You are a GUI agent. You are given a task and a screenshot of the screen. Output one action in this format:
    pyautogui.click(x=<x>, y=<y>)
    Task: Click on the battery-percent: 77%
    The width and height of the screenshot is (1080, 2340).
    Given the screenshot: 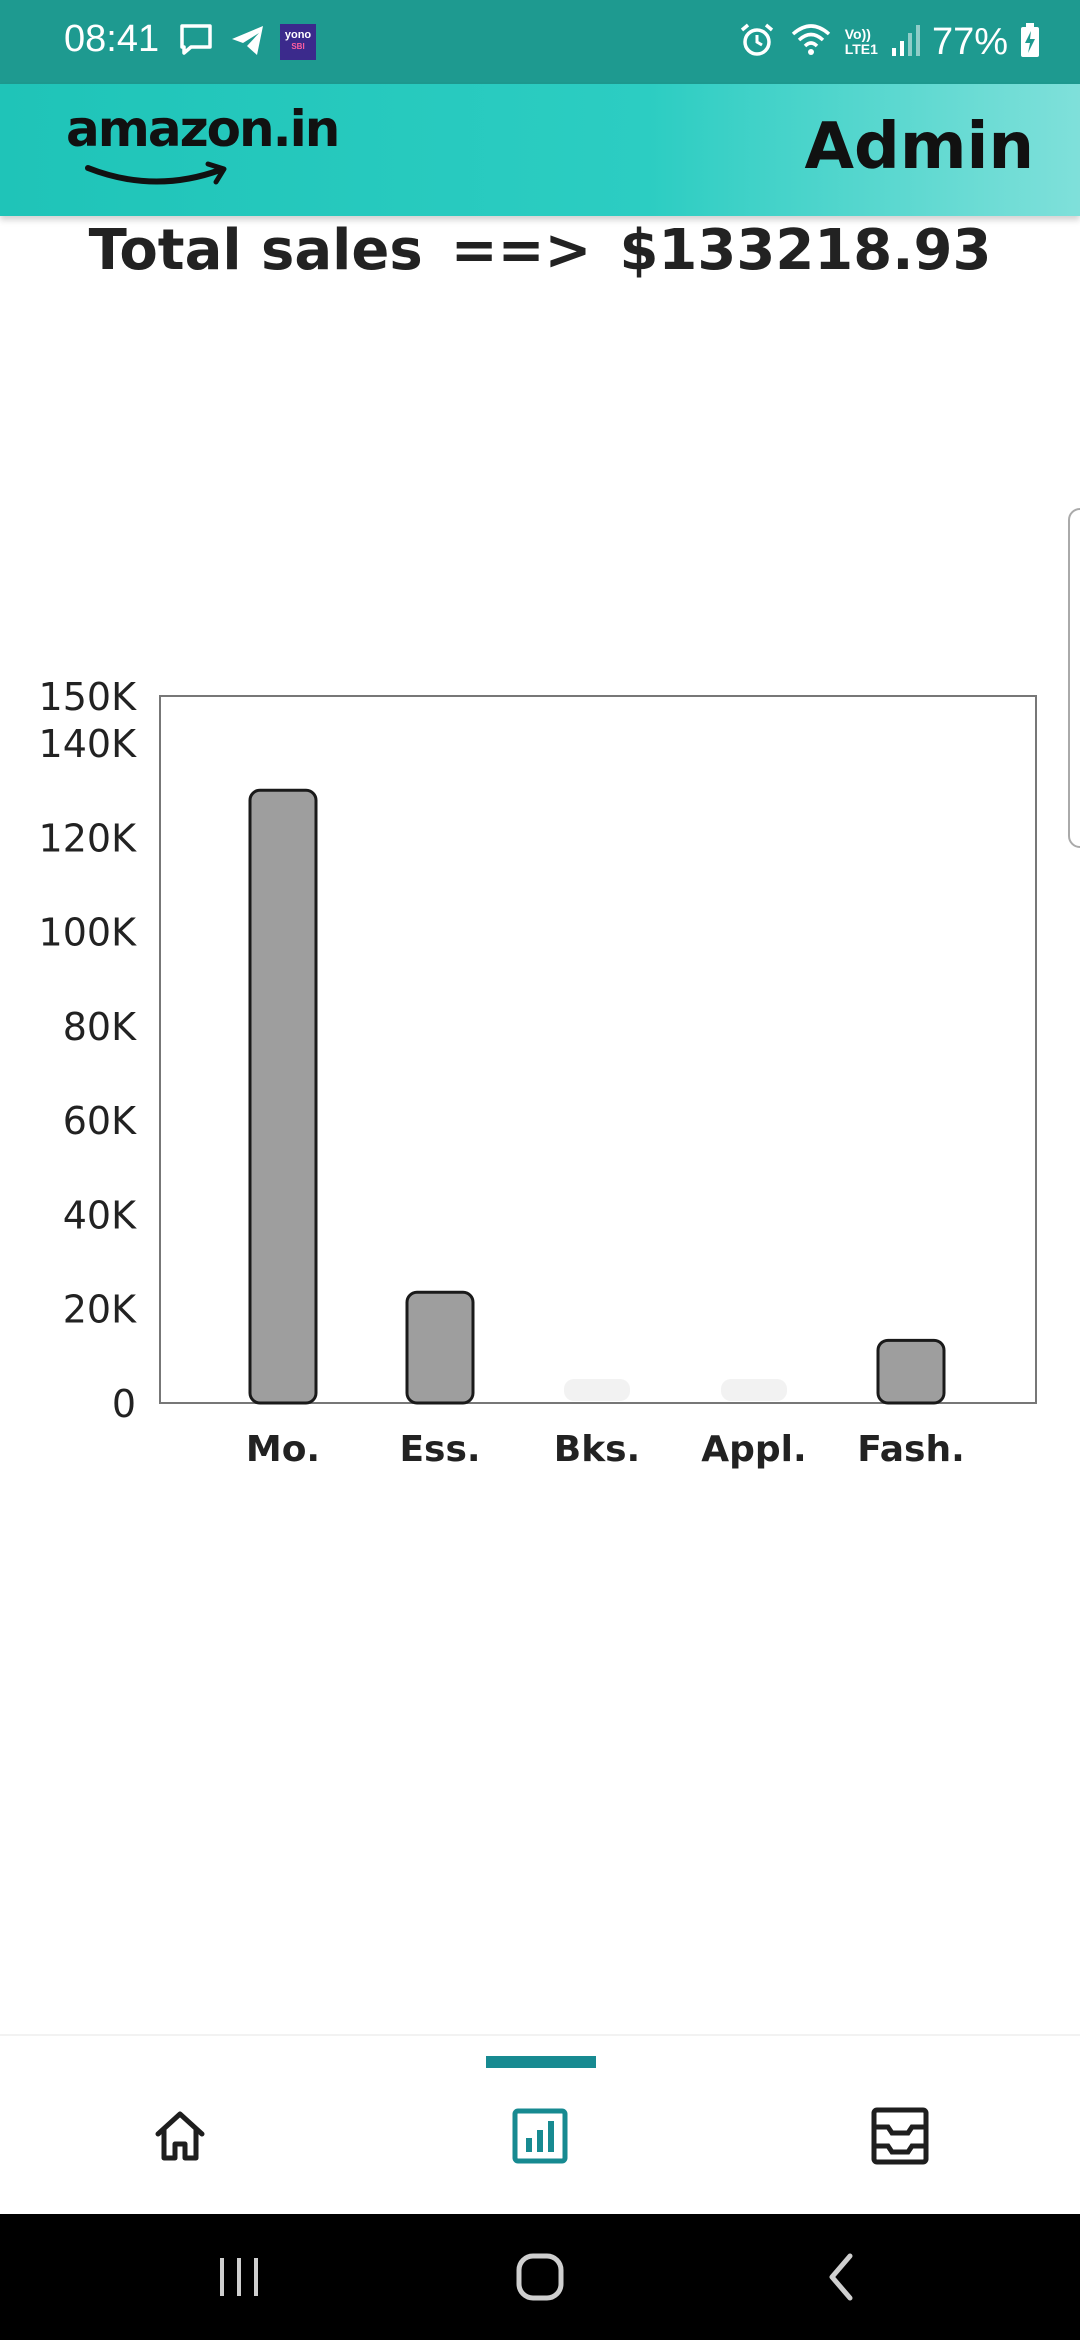 What is the action you would take?
    pyautogui.click(x=969, y=41)
    